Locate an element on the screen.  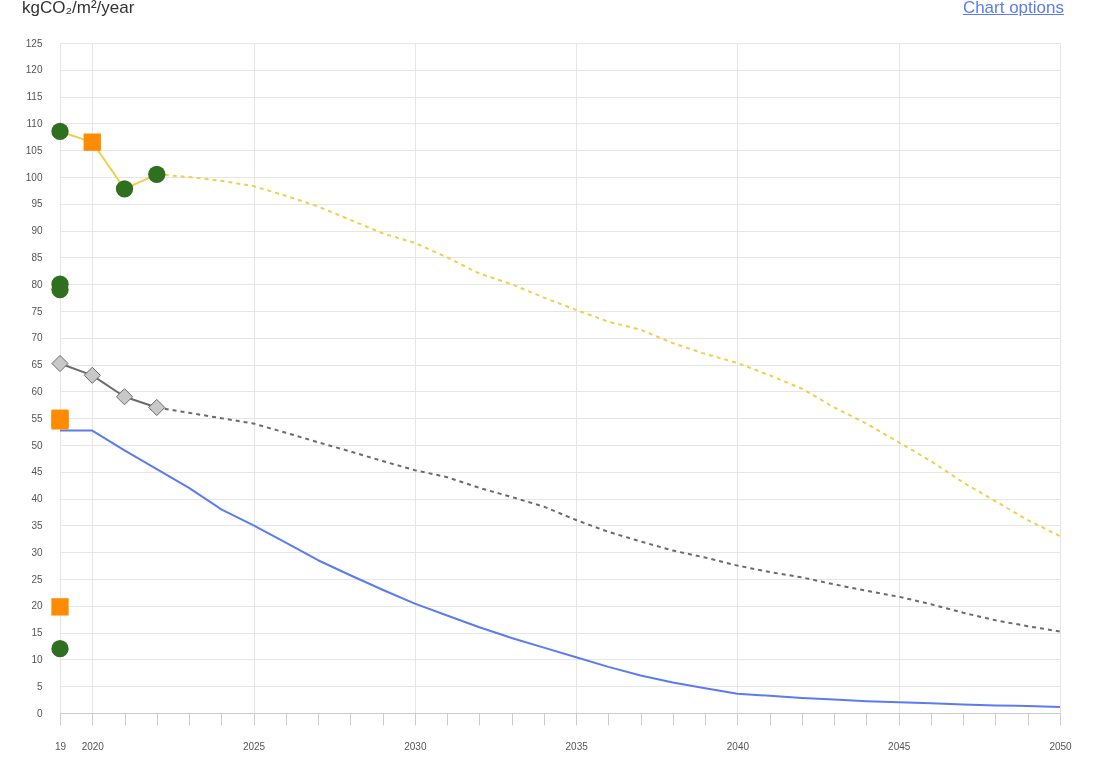
y-tick-label: 10 is located at coordinates (37, 659).